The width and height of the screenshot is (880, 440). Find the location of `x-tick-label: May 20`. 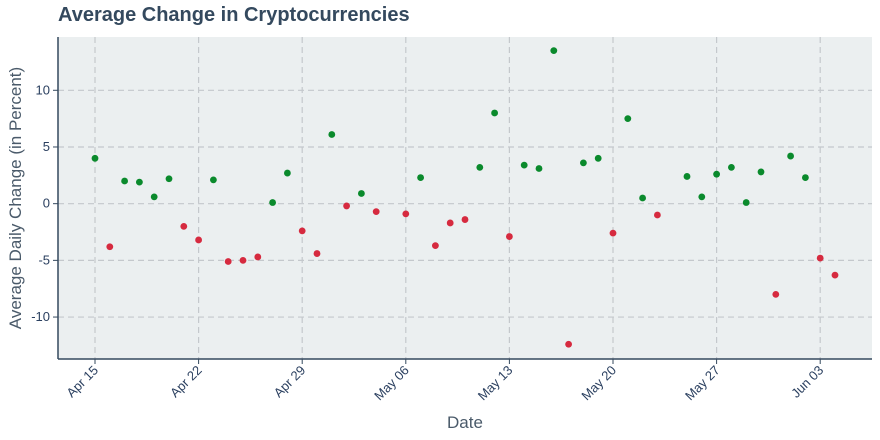

x-tick-label: May 20 is located at coordinates (598, 383).